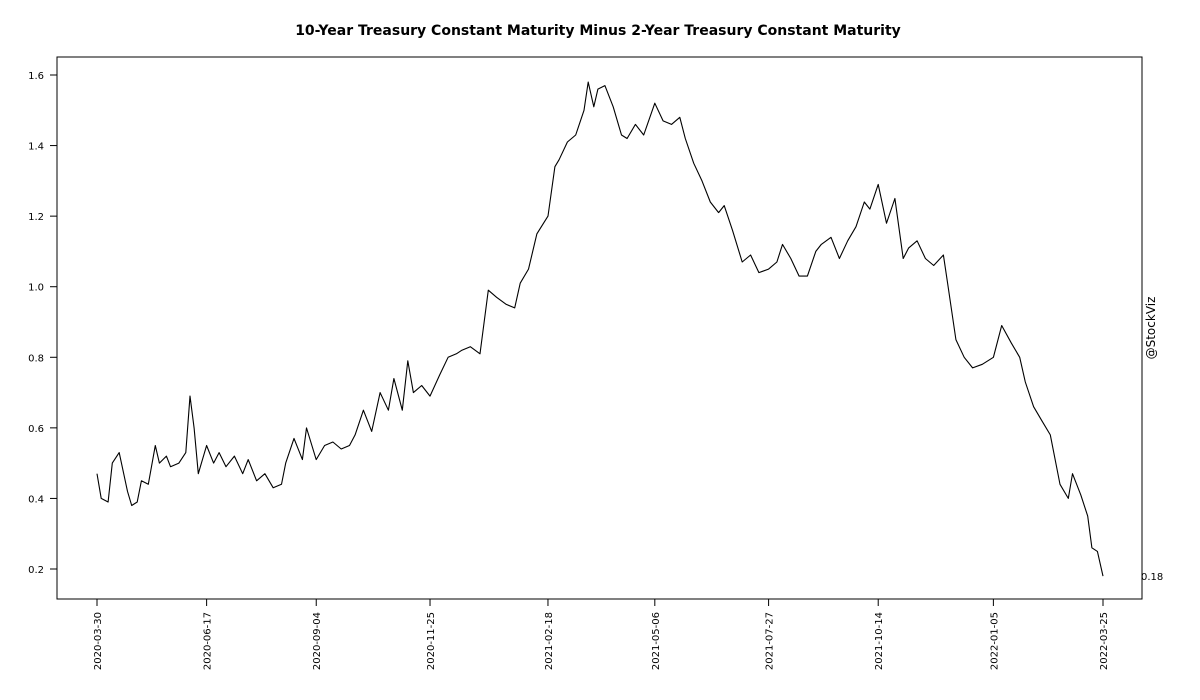 Image resolution: width=1200 pixels, height=700 pixels. Describe the element at coordinates (36, 76) in the screenshot. I see `y-tick-label: 1.6` at that location.